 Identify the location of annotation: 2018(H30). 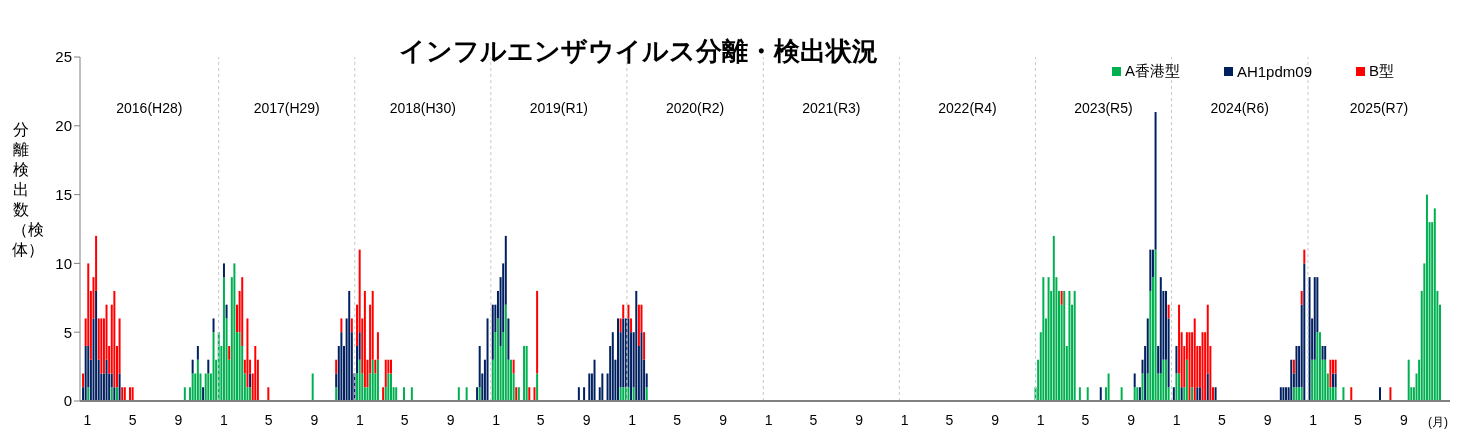
(422, 107).